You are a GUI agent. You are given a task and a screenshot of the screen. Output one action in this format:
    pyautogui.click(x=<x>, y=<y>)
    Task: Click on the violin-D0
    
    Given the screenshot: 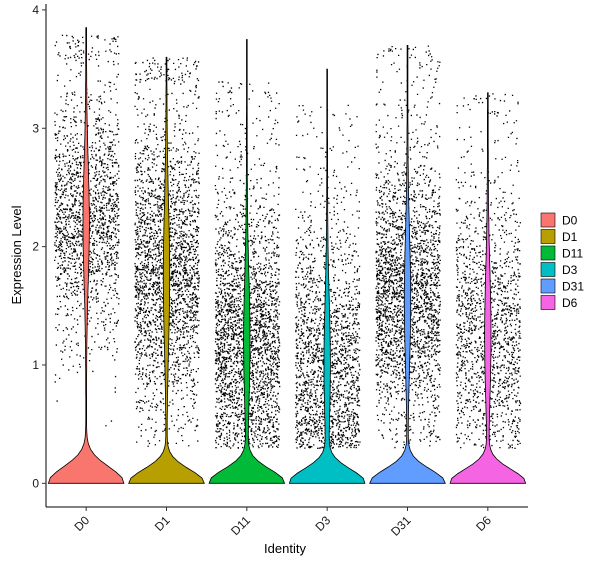 What is the action you would take?
    pyautogui.click(x=86, y=255)
    